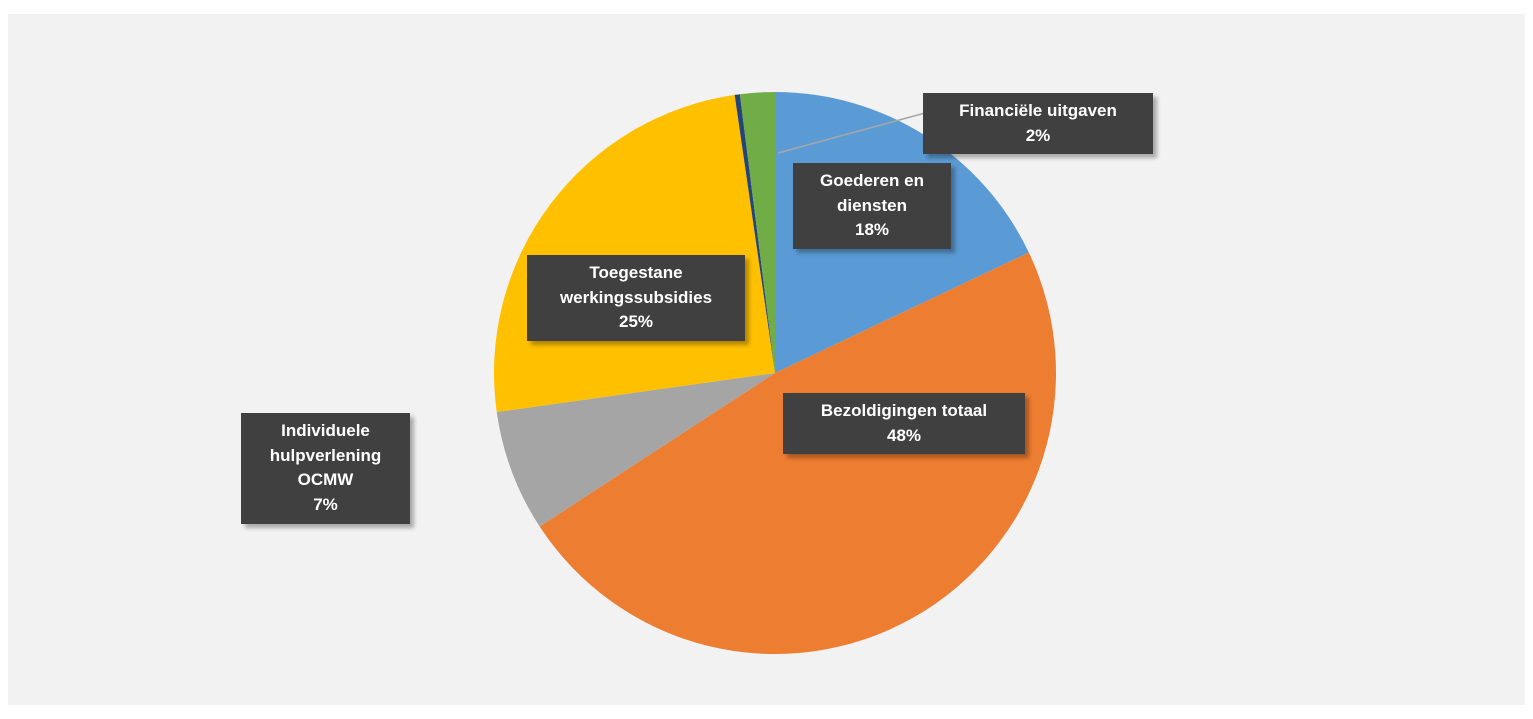 The width and height of the screenshot is (1533, 719). What do you see at coordinates (872, 193) in the screenshot?
I see `label-text: Goederen en diensten` at bounding box center [872, 193].